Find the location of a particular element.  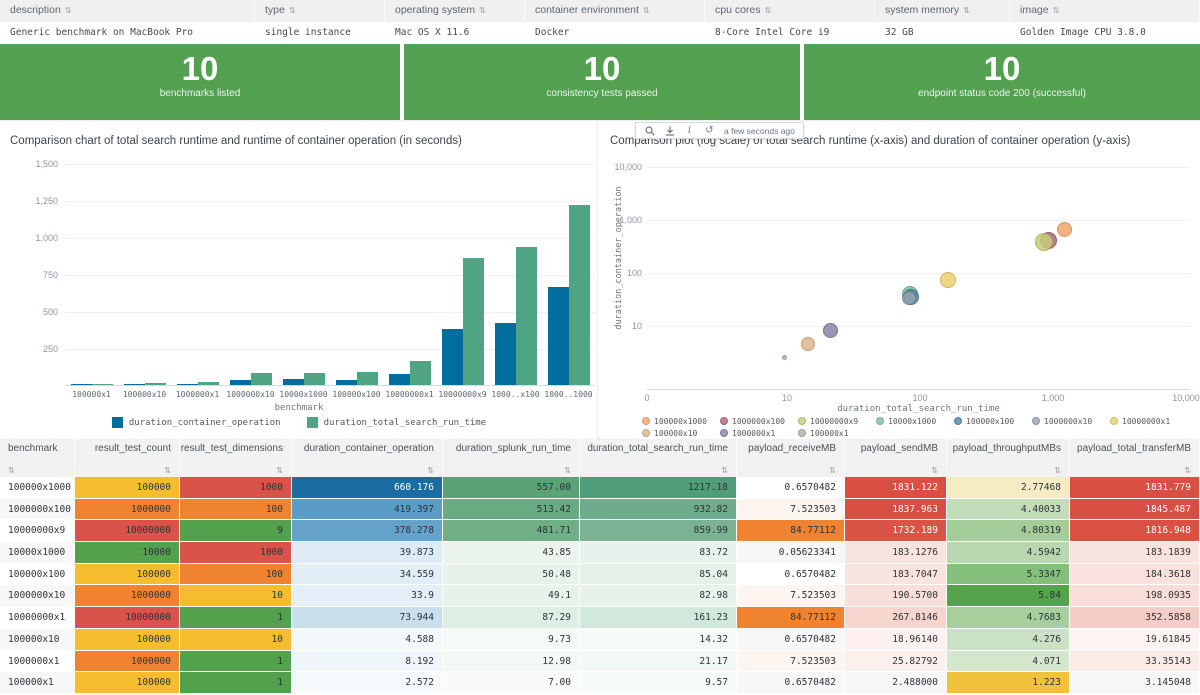

cell-duration_container_operation: 34.559 is located at coordinates (367, 574).